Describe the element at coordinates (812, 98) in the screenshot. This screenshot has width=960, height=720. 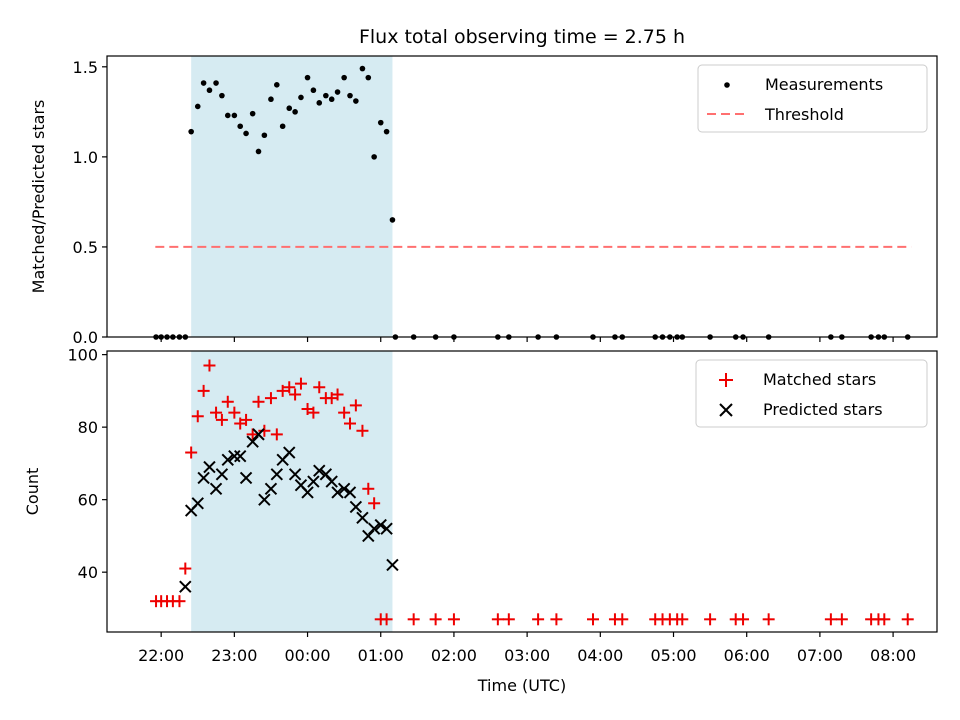
I see `top-legend: Measurements Threshold` at that location.